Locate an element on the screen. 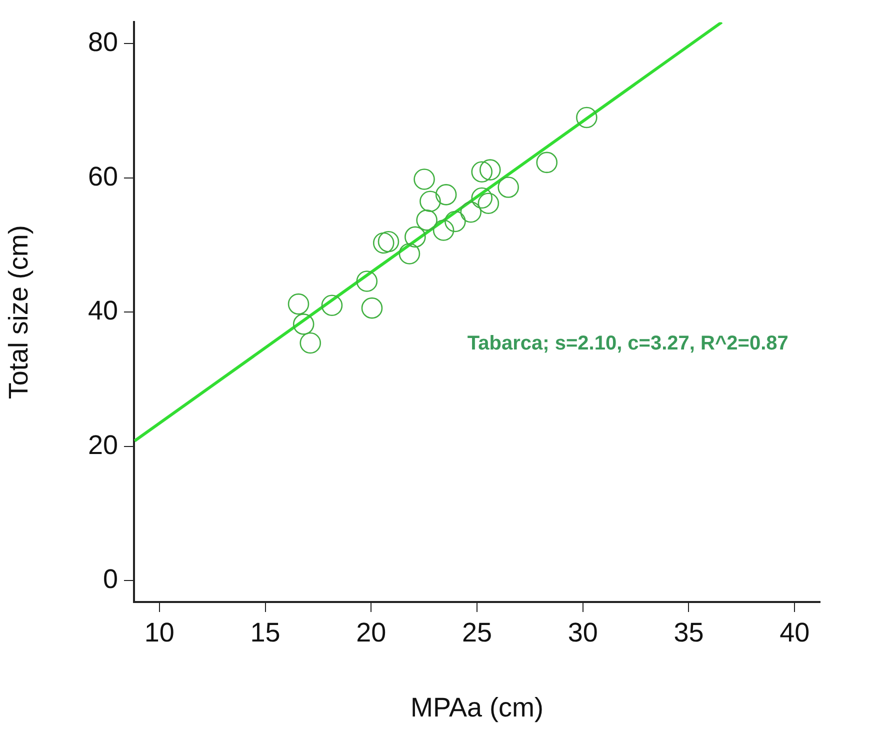  x-tick-label: 25 is located at coordinates (477, 633).